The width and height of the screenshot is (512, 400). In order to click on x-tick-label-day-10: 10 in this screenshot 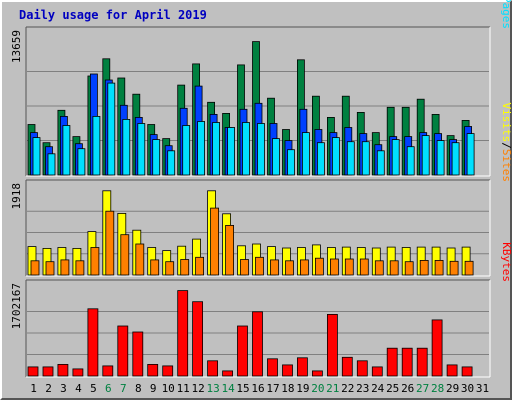, I will do `click(168, 388)`.